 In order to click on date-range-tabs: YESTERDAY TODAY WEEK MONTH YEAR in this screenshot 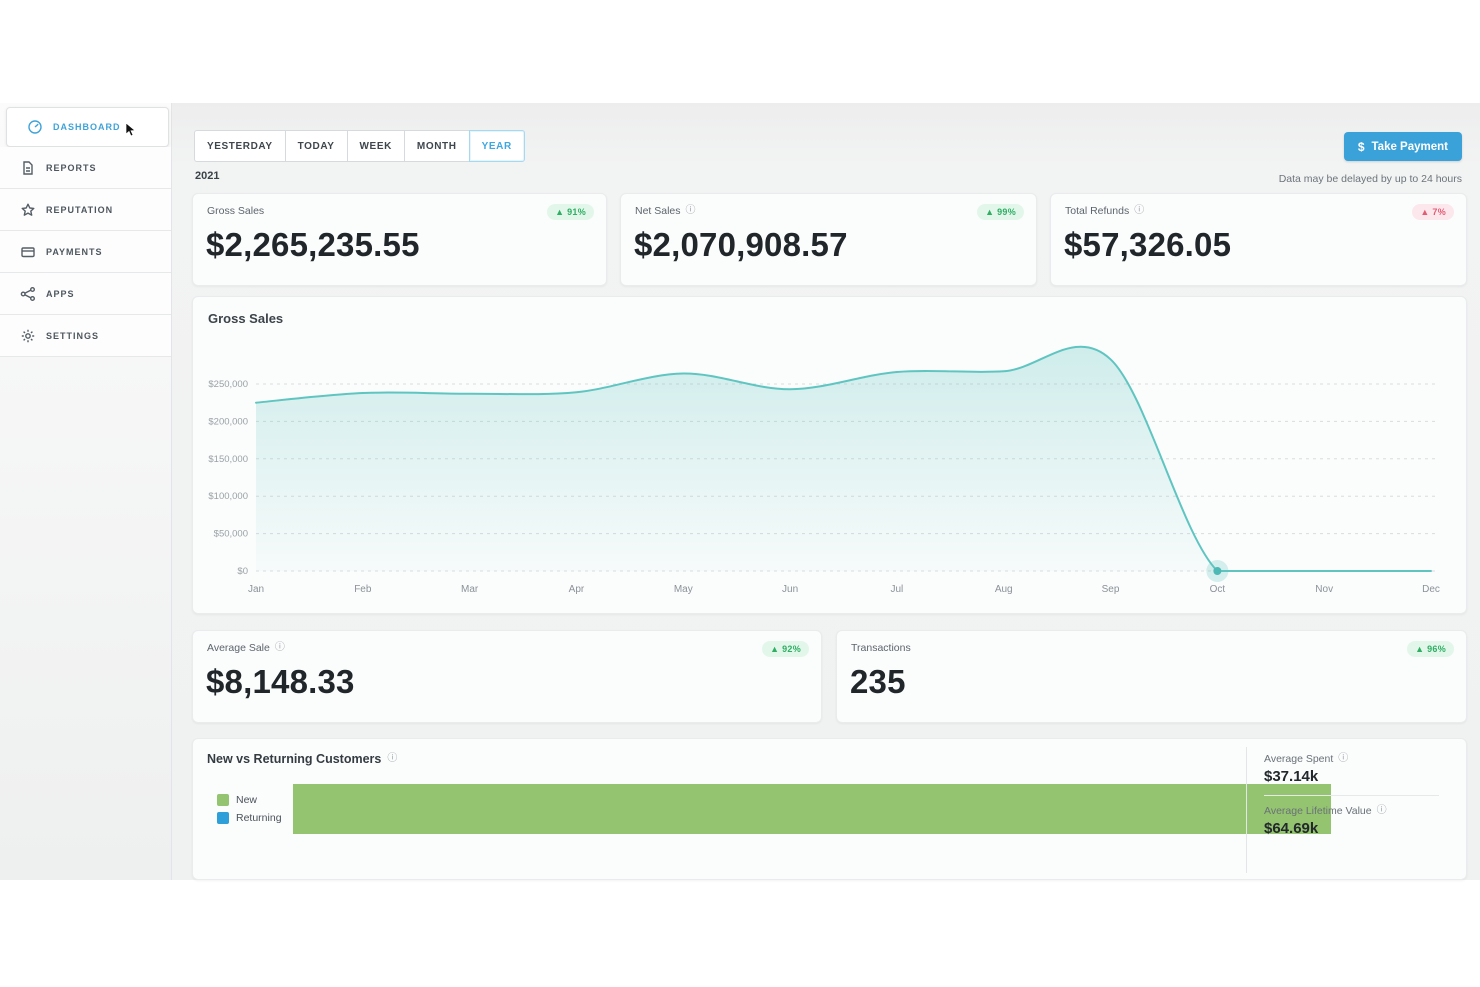, I will do `click(359, 146)`.